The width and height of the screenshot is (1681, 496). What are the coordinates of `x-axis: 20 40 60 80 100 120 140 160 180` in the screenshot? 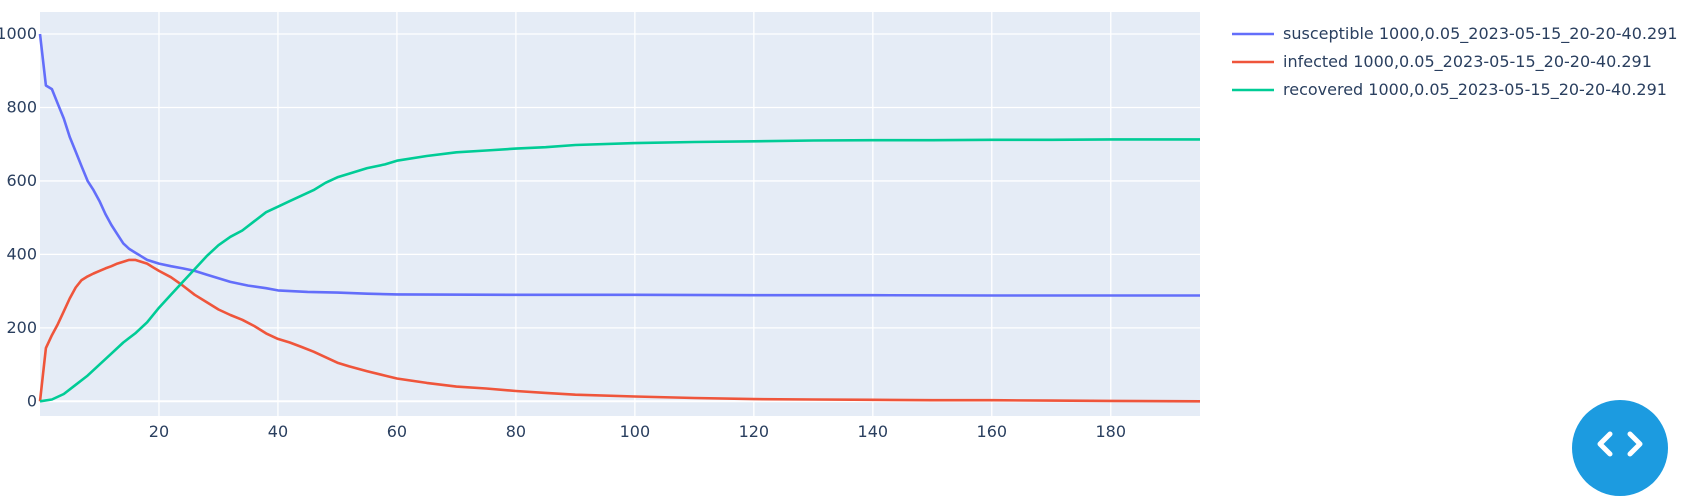 It's located at (637, 431).